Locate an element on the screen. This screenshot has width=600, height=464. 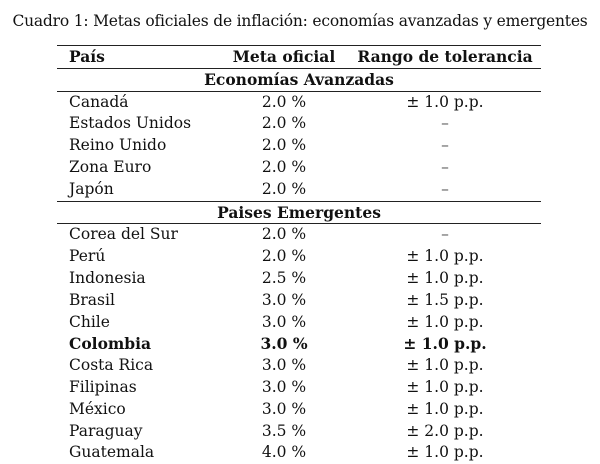
header-official-target: Meta oficial is located at coordinates (284, 57).